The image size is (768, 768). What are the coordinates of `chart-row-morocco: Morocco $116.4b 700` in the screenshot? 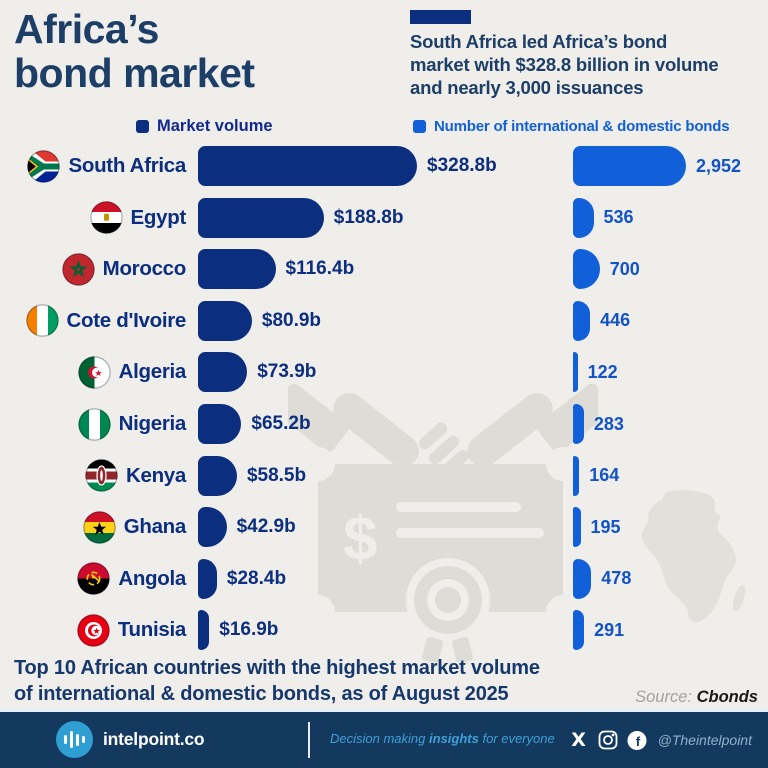 It's located at (384, 269).